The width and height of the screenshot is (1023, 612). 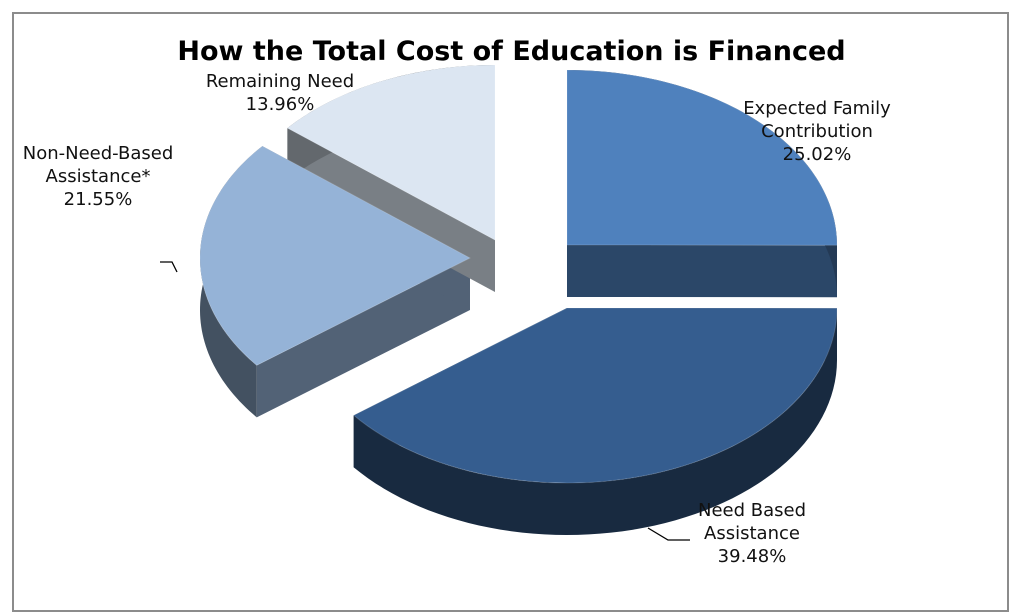 I want to click on slice-name-label: Contribution, so click(x=817, y=131).